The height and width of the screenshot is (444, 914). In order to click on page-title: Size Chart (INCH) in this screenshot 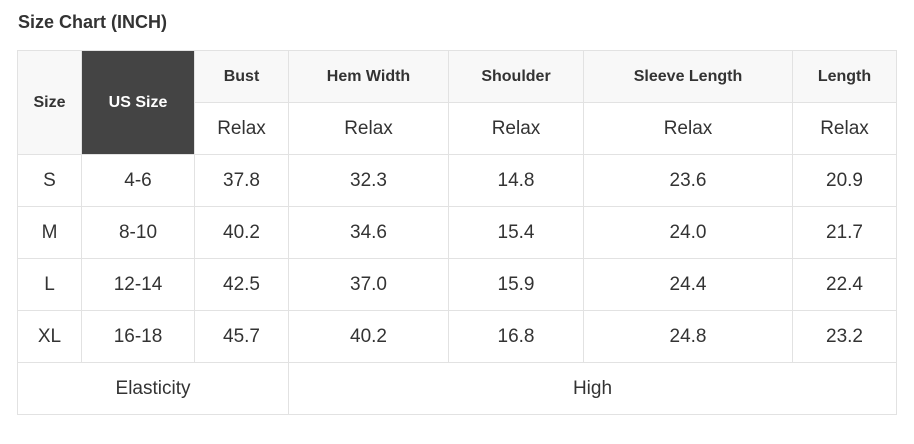, I will do `click(93, 22)`.